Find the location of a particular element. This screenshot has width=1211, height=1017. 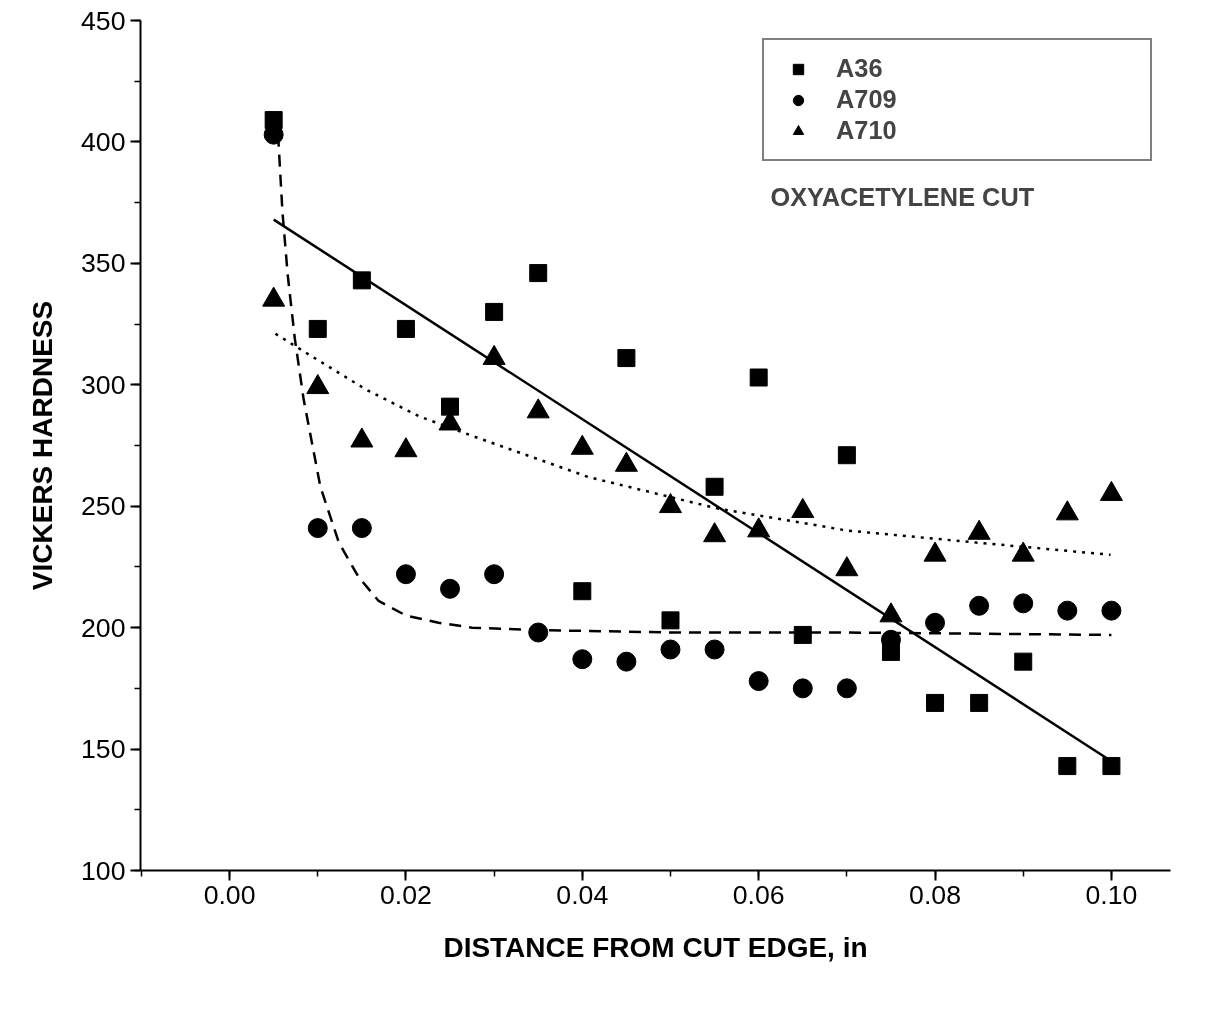

y-tick-label: 250 is located at coordinates (103, 506).